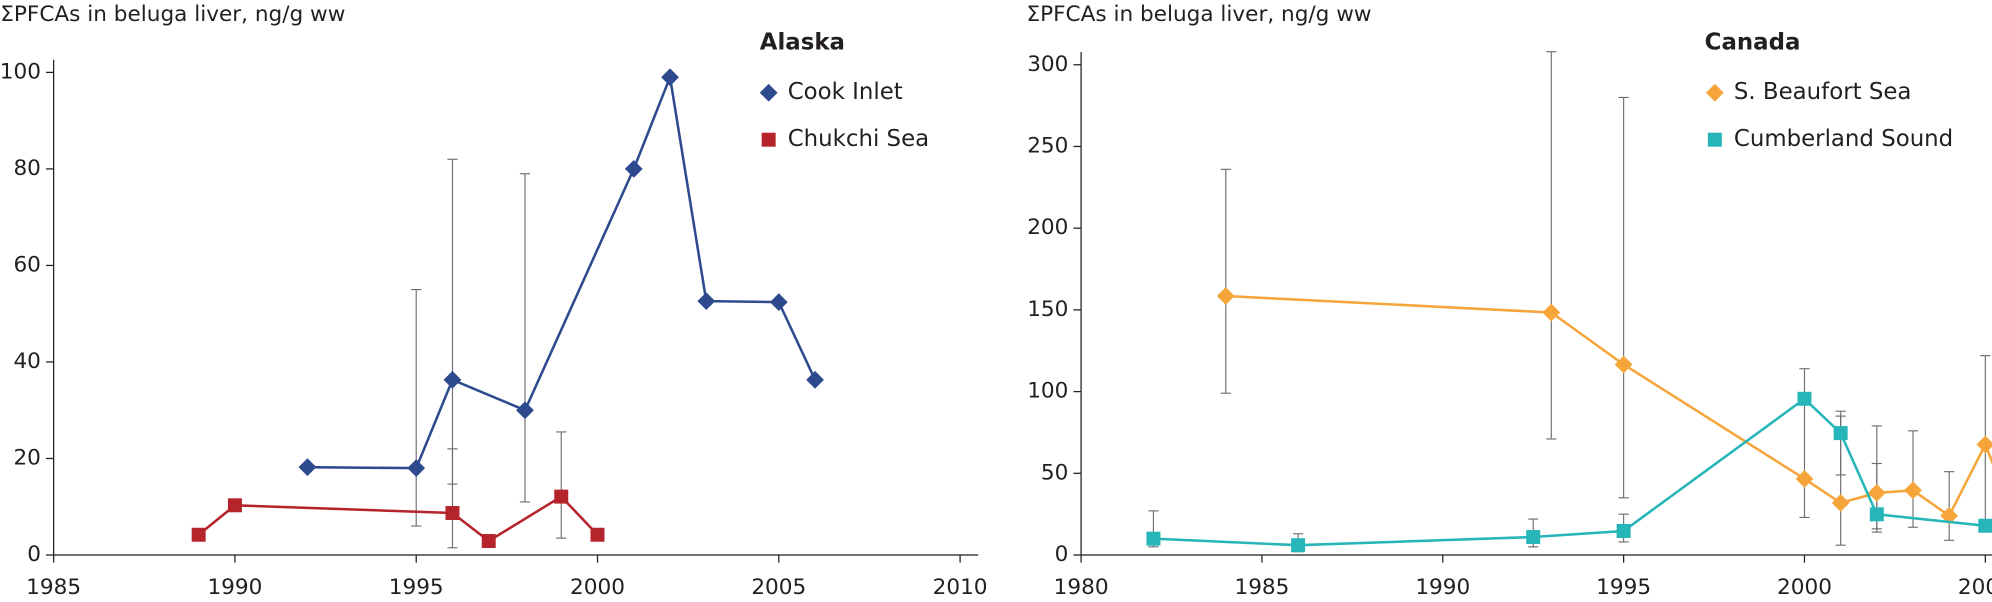 The image size is (1992, 602). I want to click on legend-label: Chukchi Sea, so click(858, 139).